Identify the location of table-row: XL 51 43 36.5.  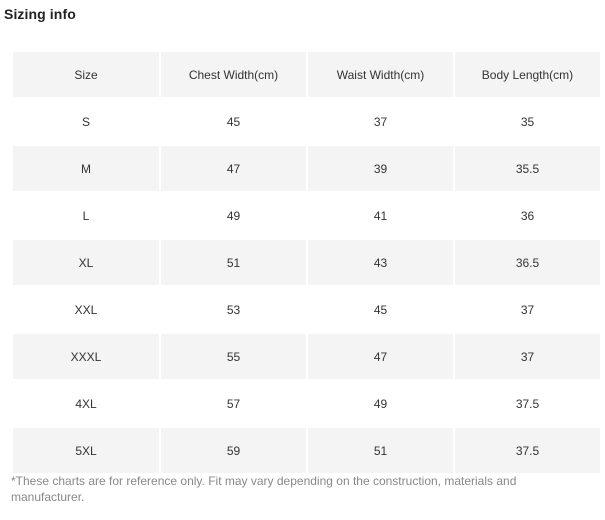
(306, 262).